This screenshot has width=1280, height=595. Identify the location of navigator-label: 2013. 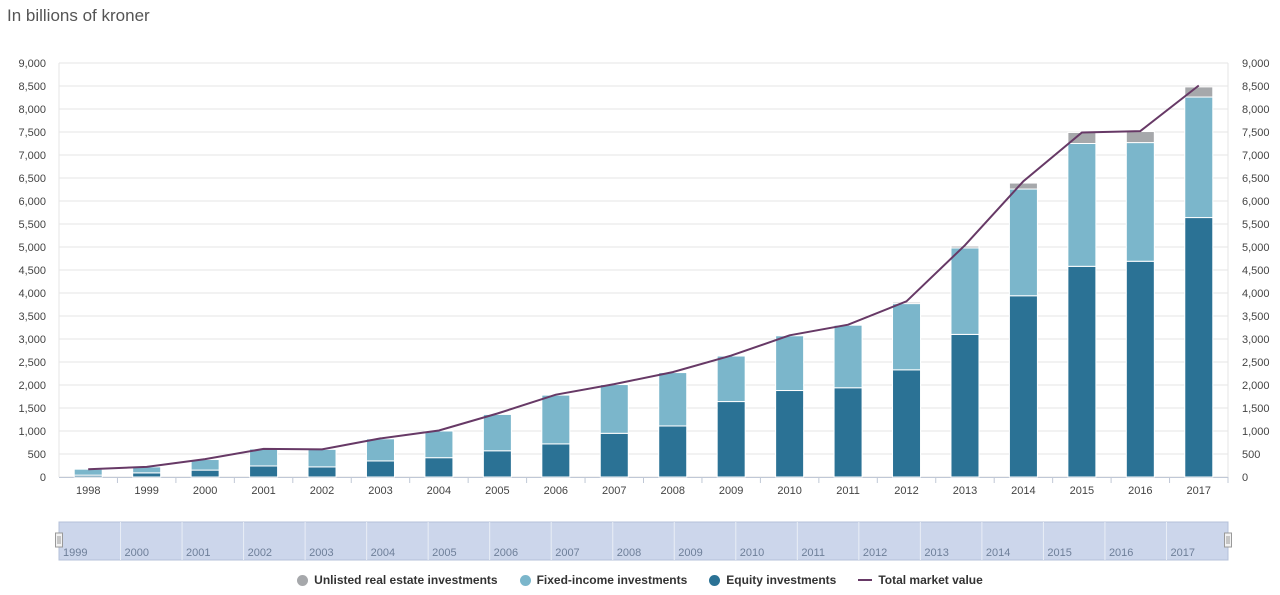
(936, 553).